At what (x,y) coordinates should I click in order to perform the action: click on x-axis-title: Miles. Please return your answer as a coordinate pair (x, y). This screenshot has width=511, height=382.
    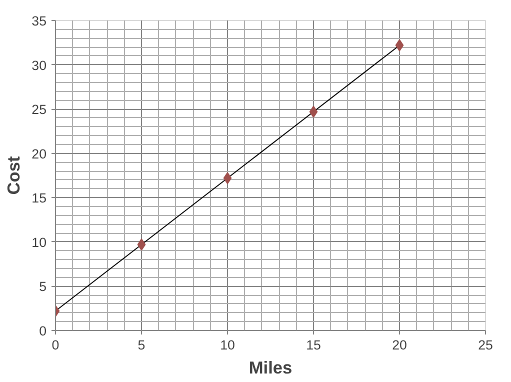
    Looking at the image, I should click on (270, 368).